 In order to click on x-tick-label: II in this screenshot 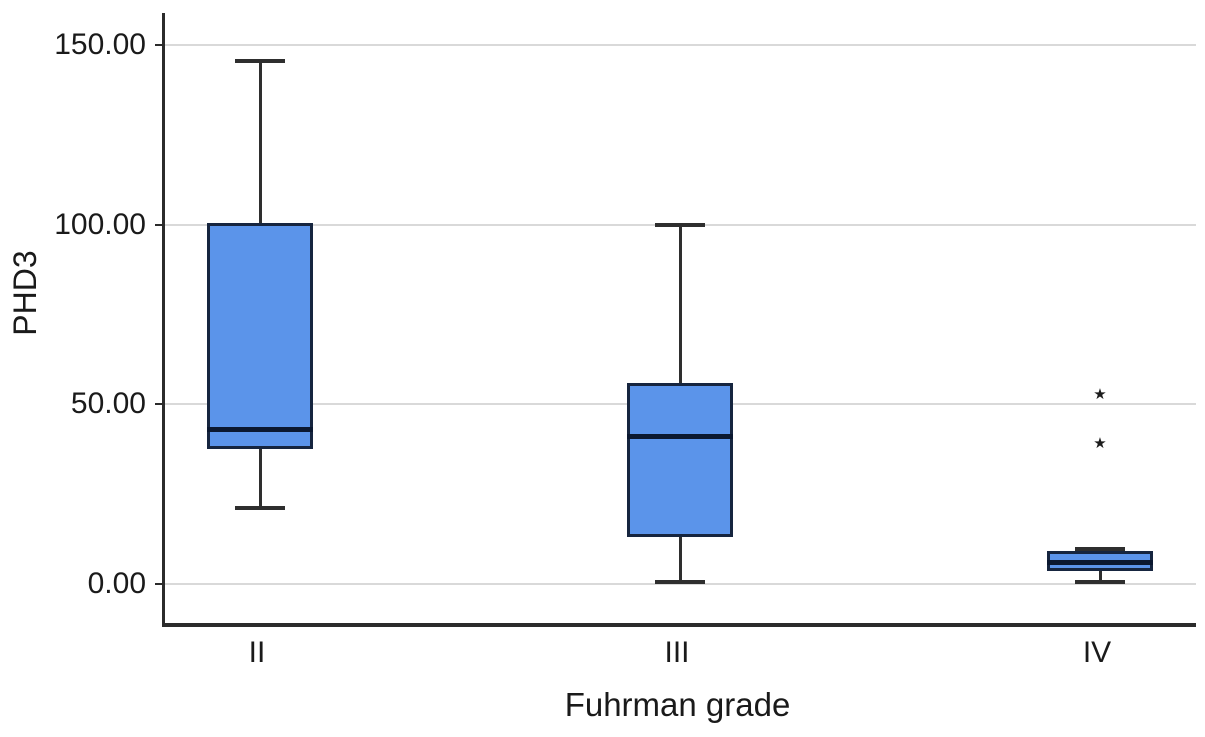, I will do `click(257, 652)`.